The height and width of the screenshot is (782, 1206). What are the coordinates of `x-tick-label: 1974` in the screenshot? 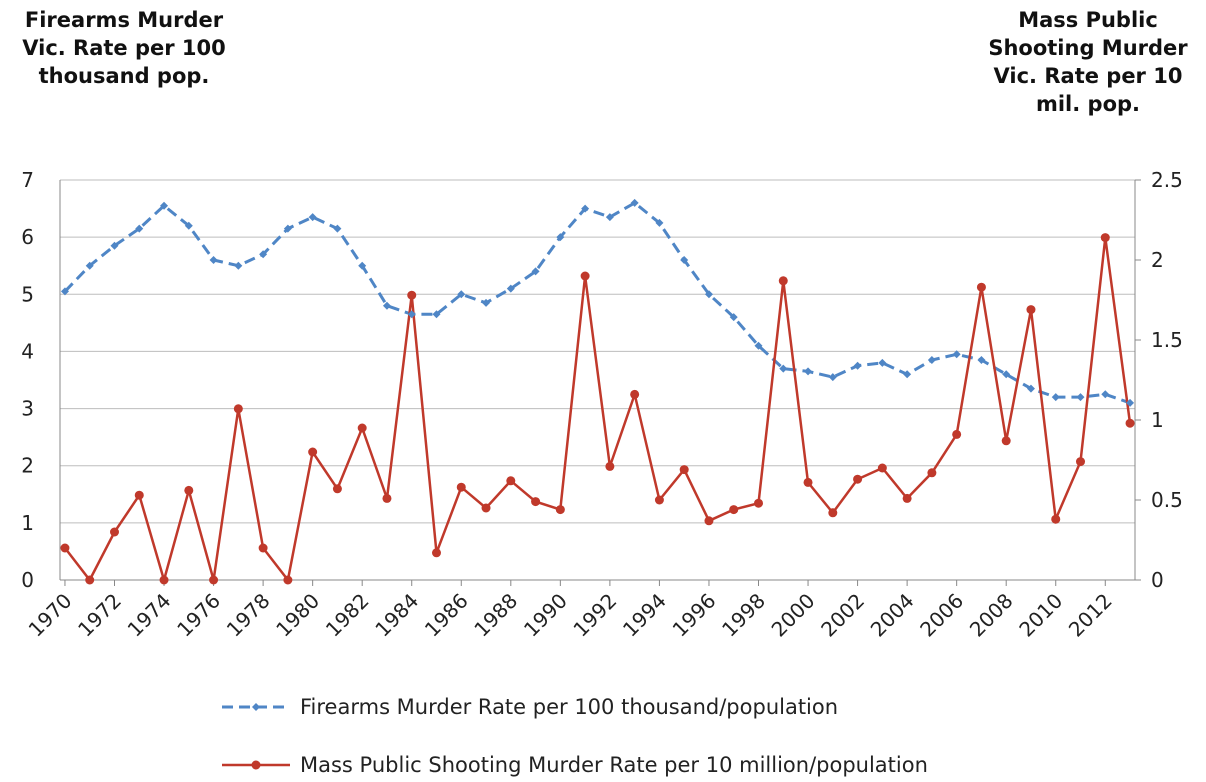 It's located at (149, 615).